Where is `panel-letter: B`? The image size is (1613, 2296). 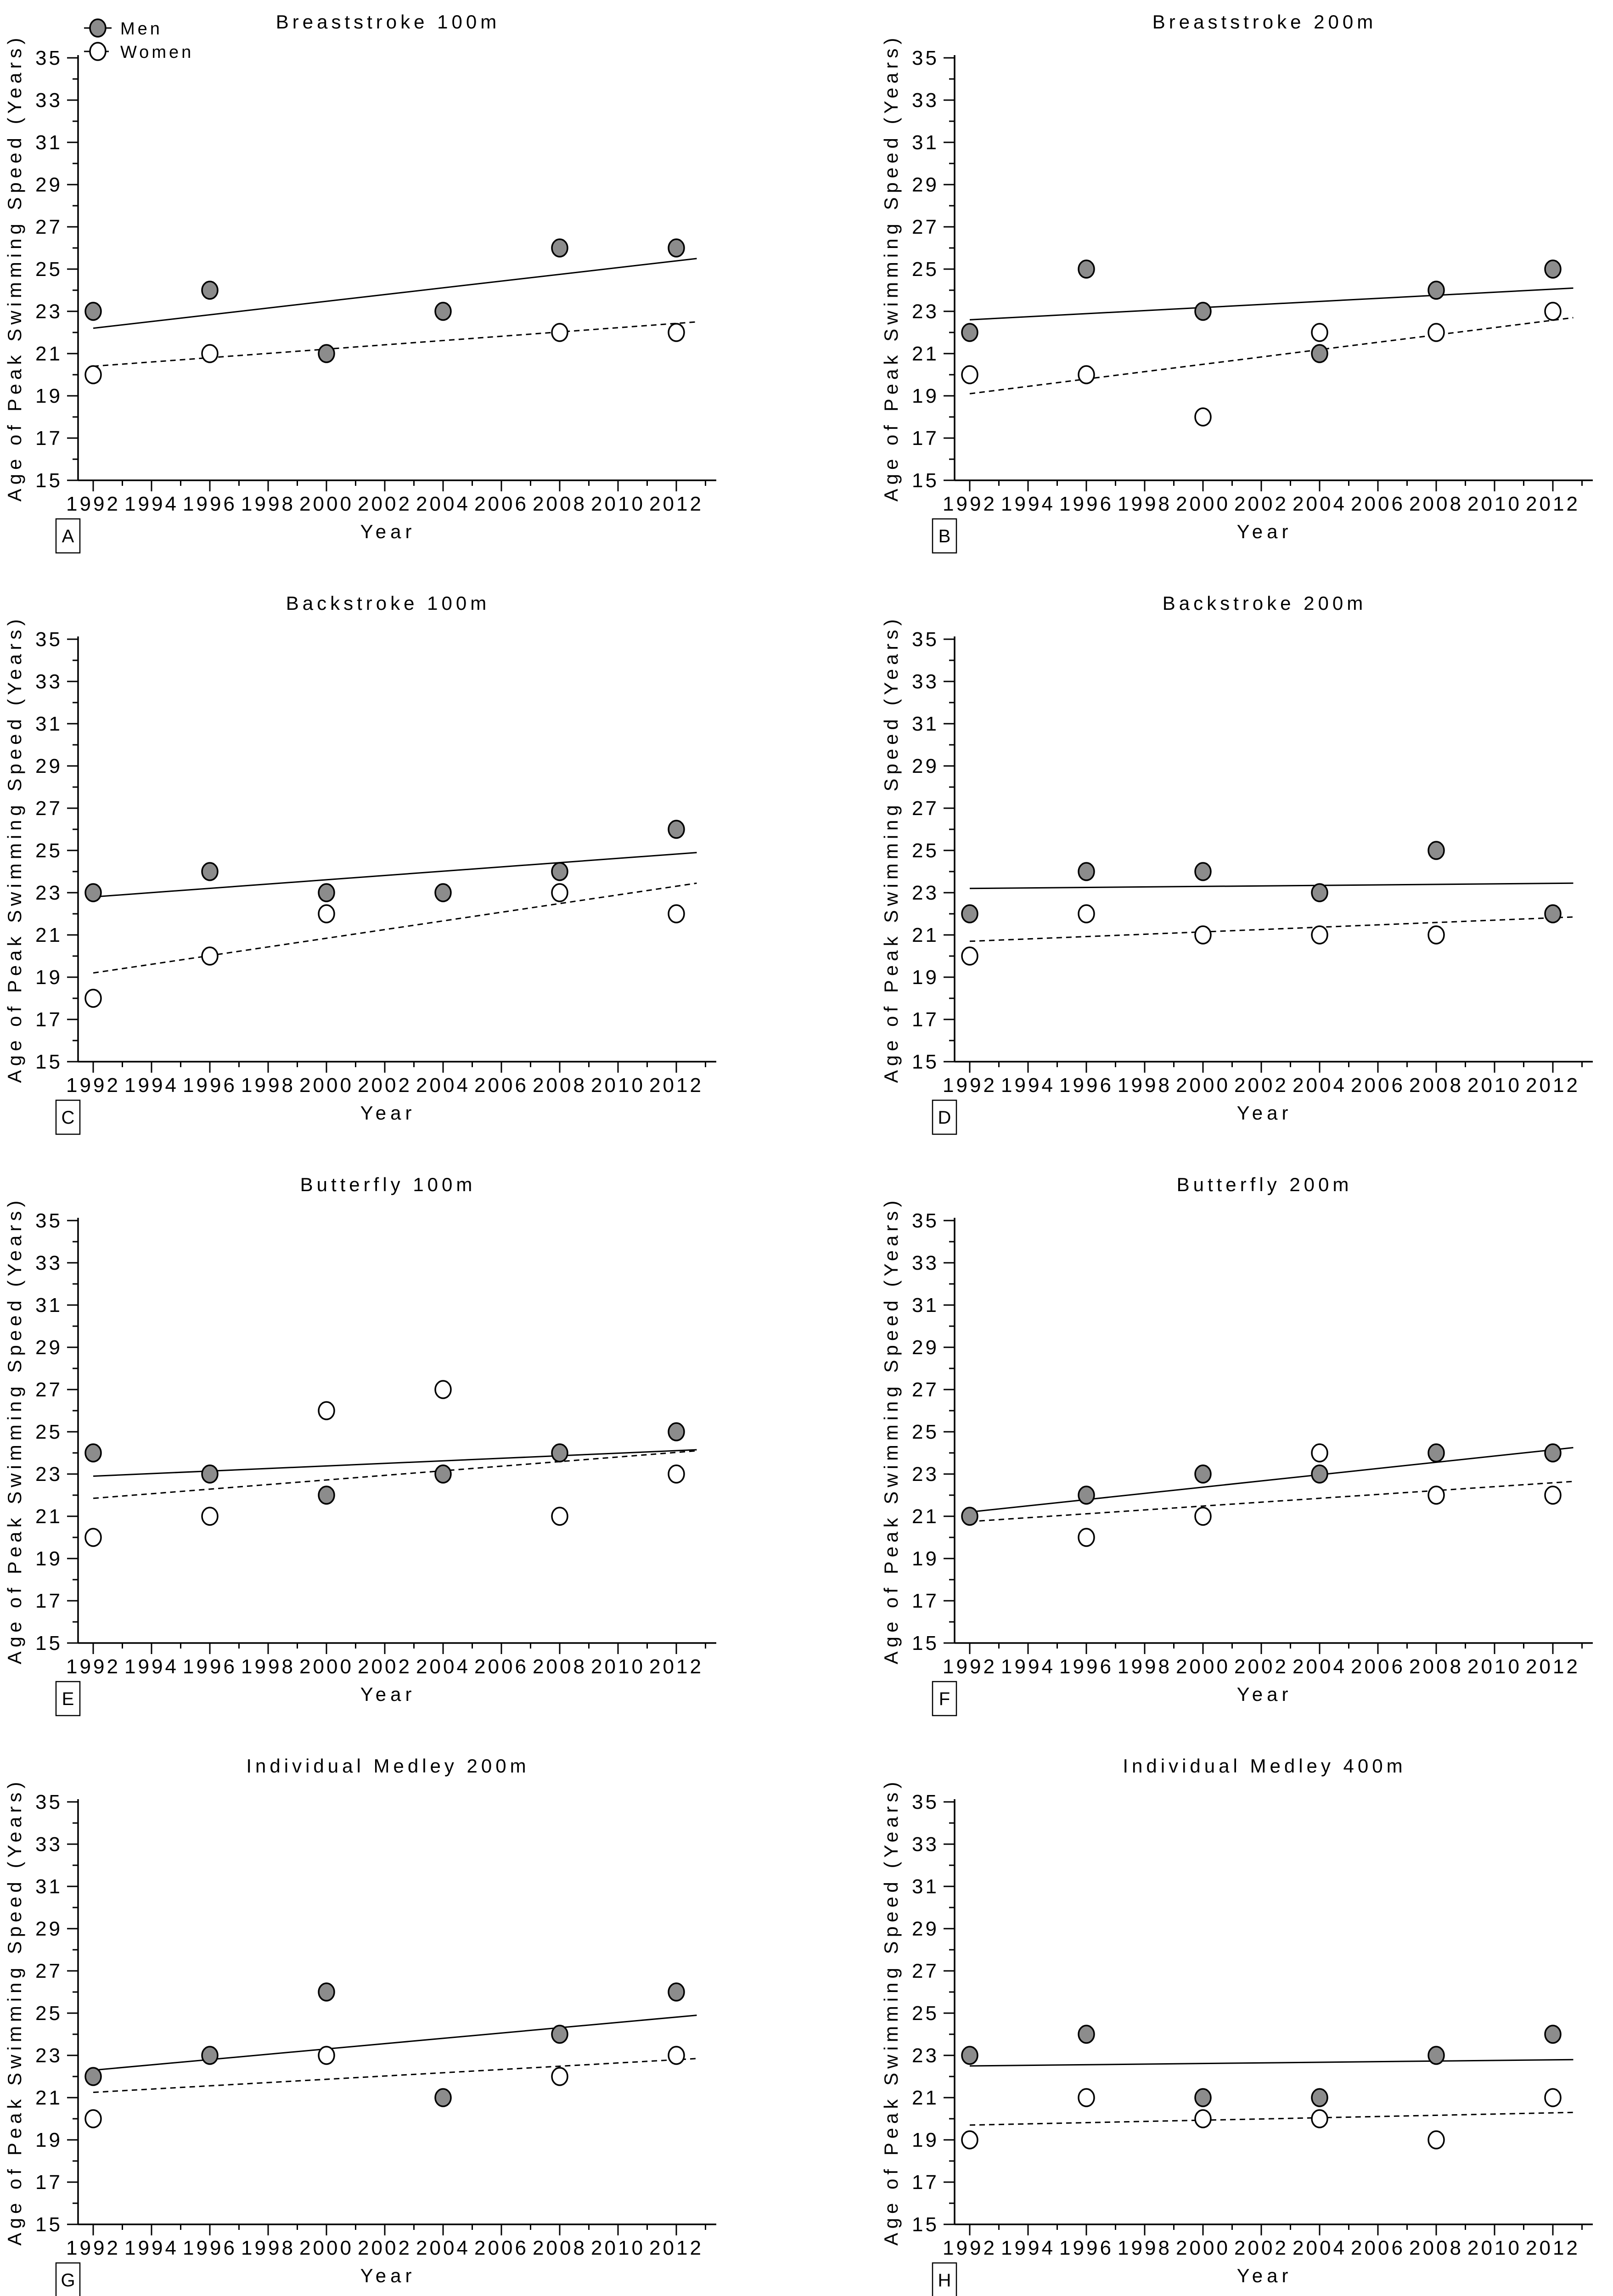
panel-letter: B is located at coordinates (945, 536).